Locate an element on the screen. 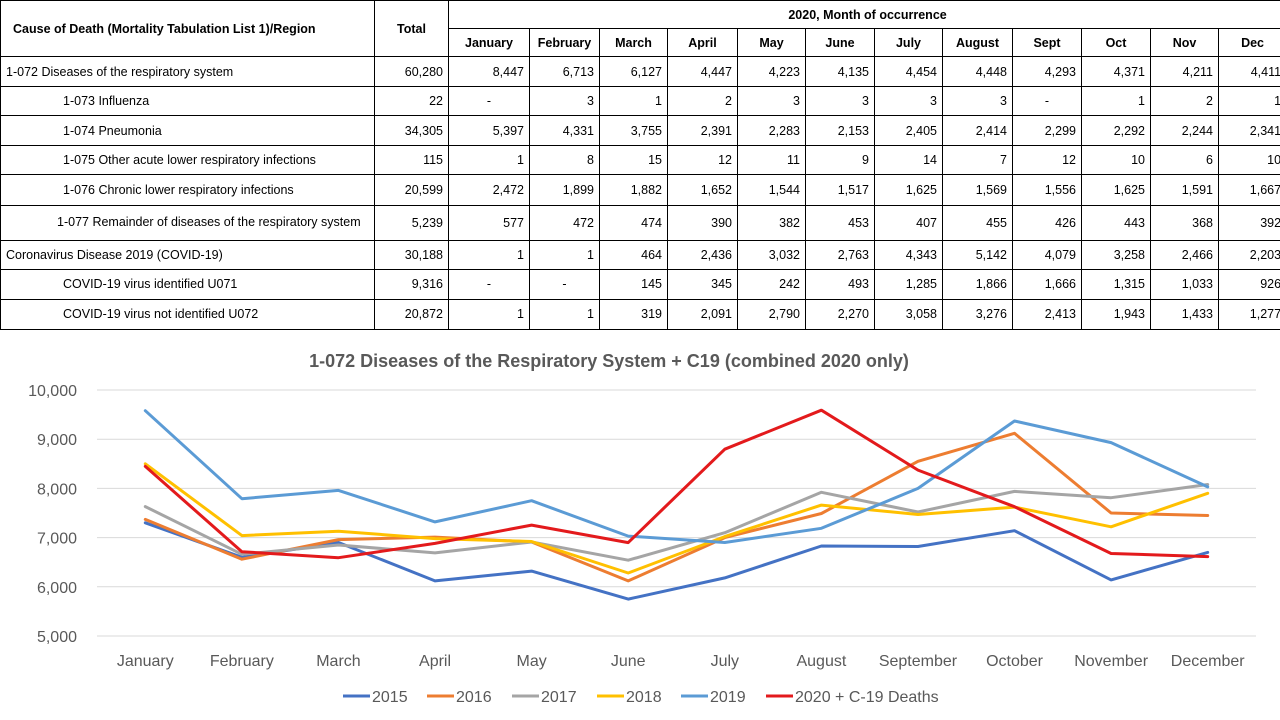 The image size is (1280, 720). value-cell: 1,033 is located at coordinates (1184, 284).